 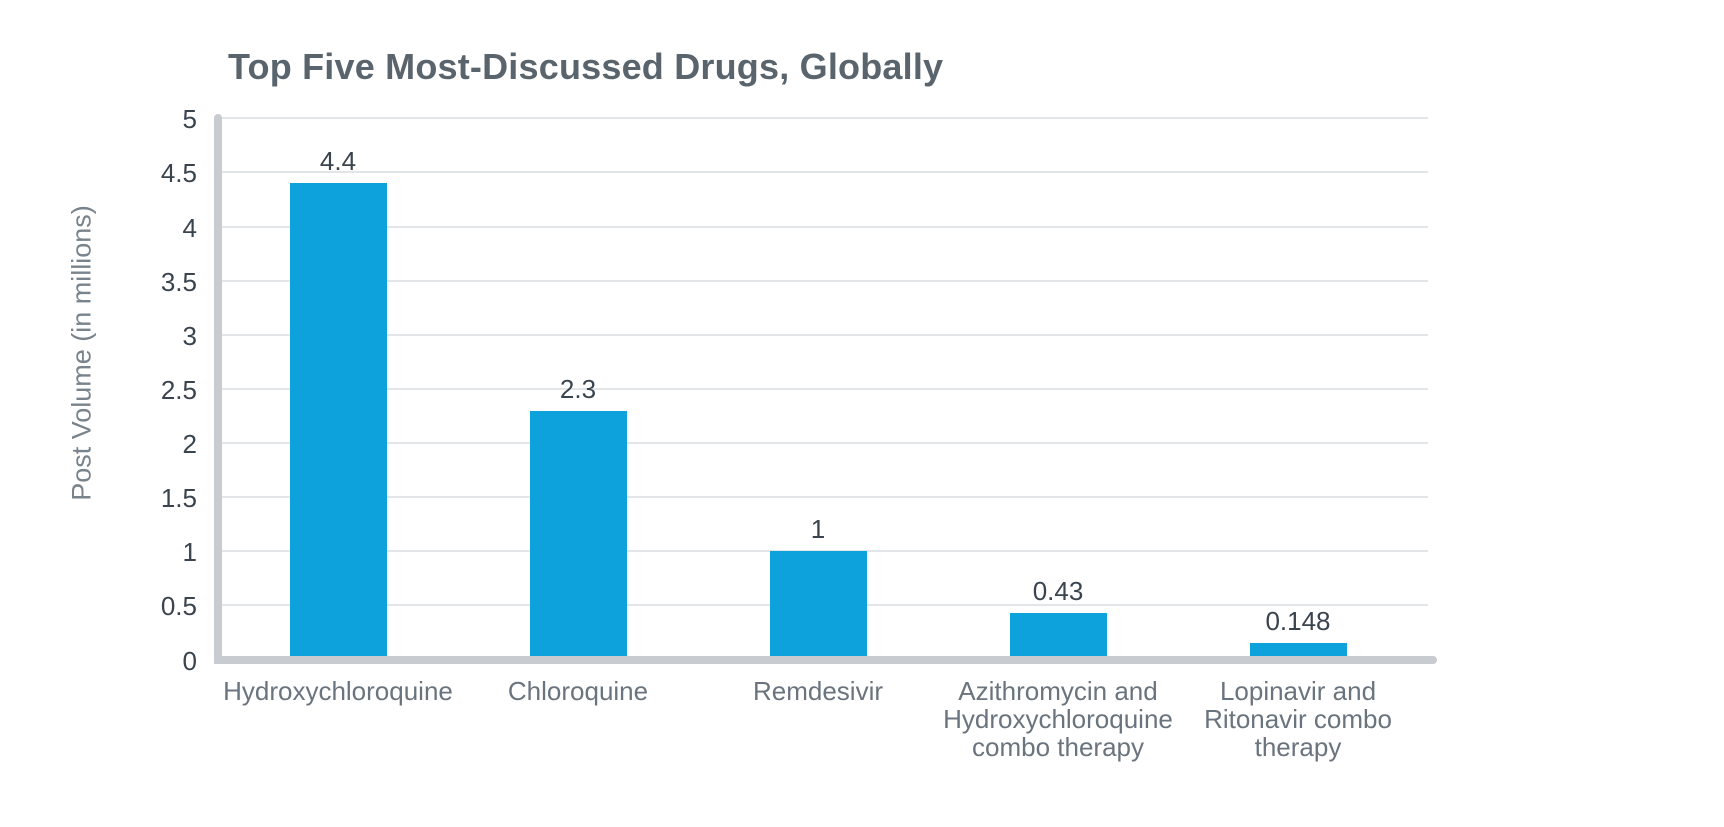 I want to click on y-tick-label: 2, so click(x=189, y=444).